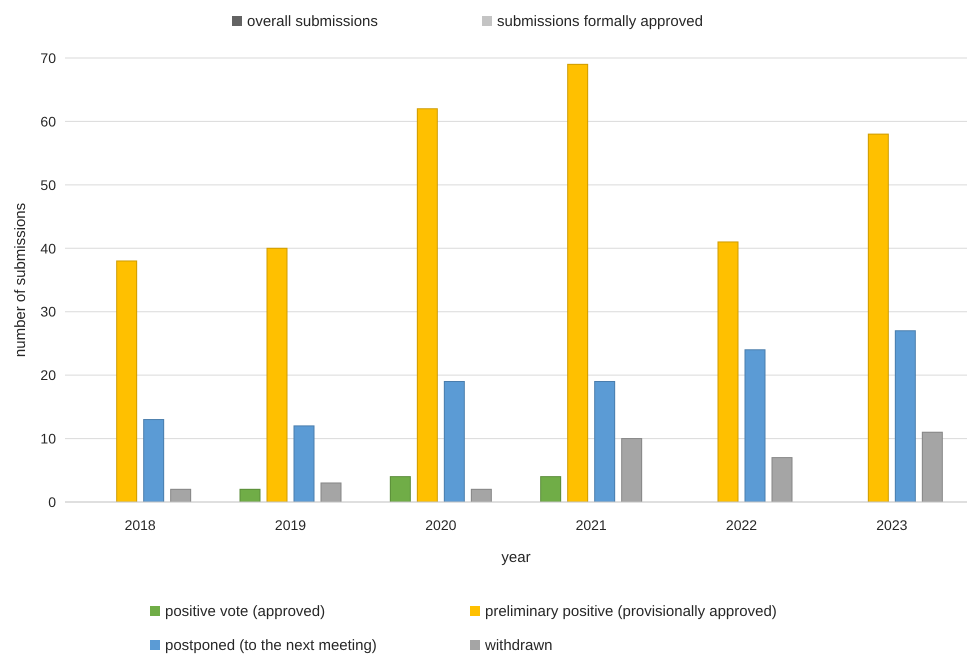 This screenshot has height=655, width=975. What do you see at coordinates (48, 375) in the screenshot?
I see `y-tick-label: 20` at bounding box center [48, 375].